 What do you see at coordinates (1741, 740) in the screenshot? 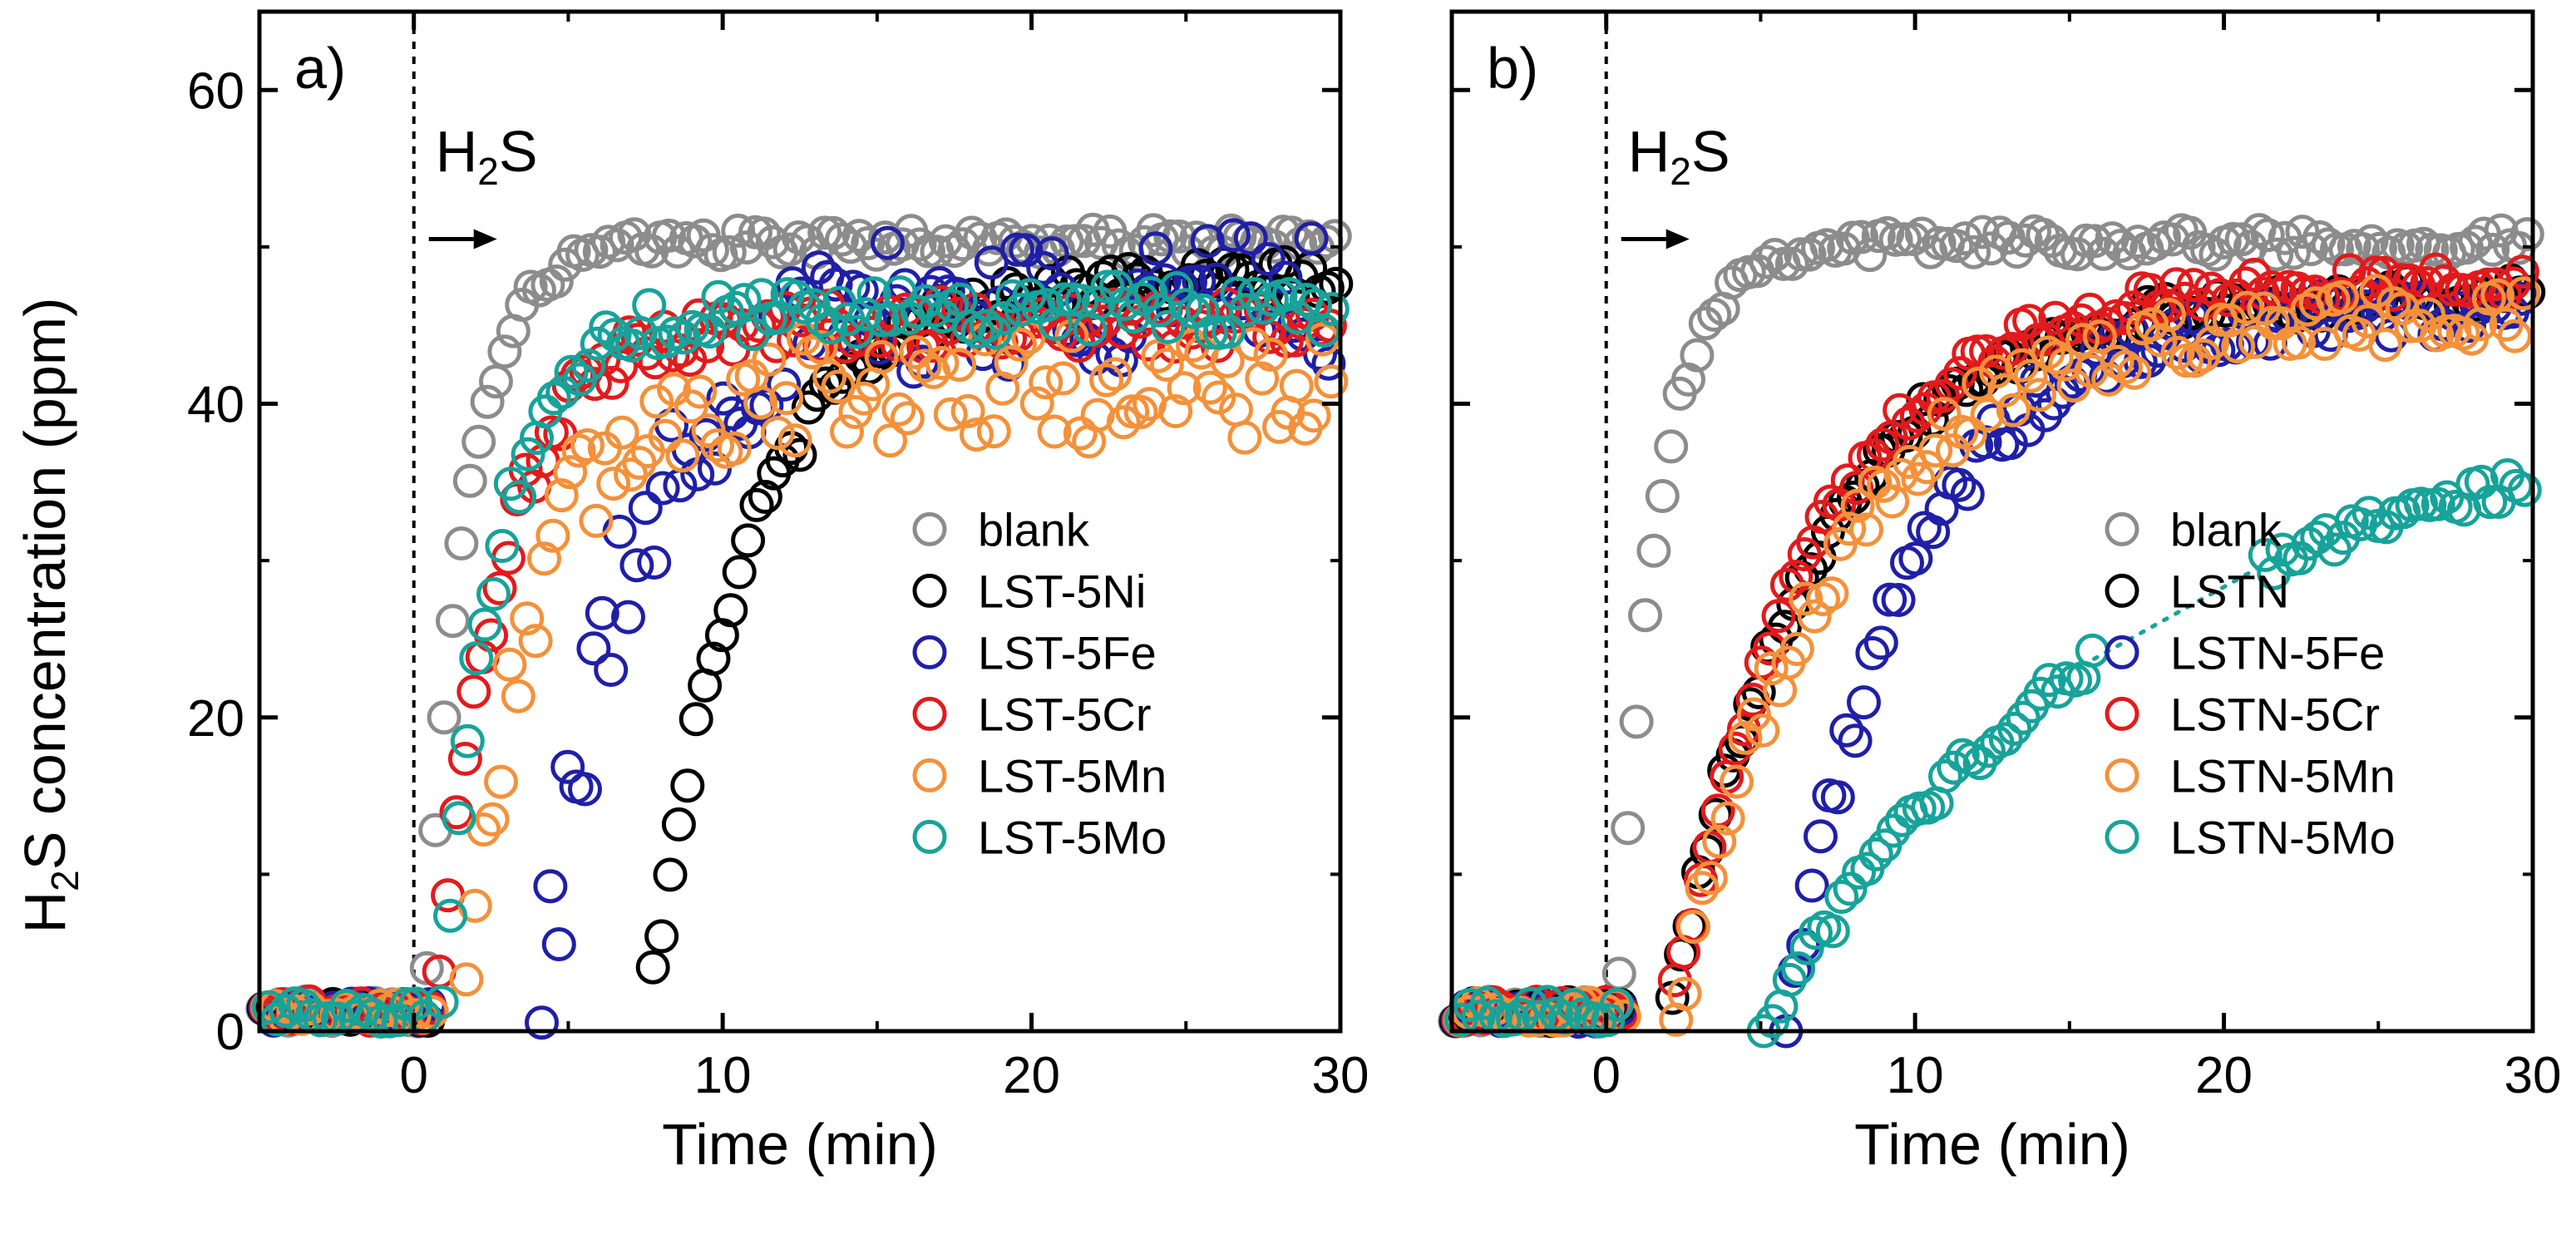
I see `data-point-LSTN` at bounding box center [1741, 740].